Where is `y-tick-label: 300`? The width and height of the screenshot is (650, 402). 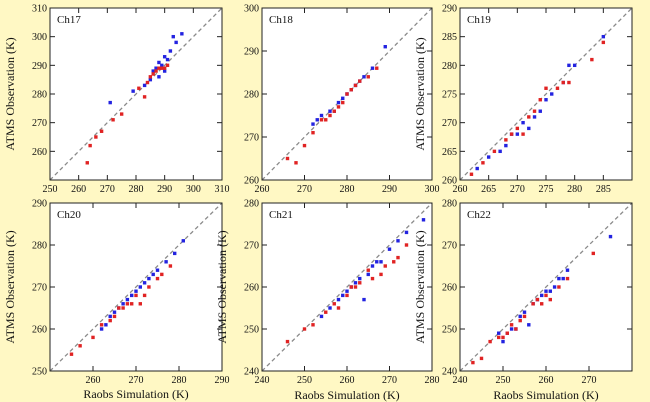
y-tick-label: 300 is located at coordinates (39, 37).